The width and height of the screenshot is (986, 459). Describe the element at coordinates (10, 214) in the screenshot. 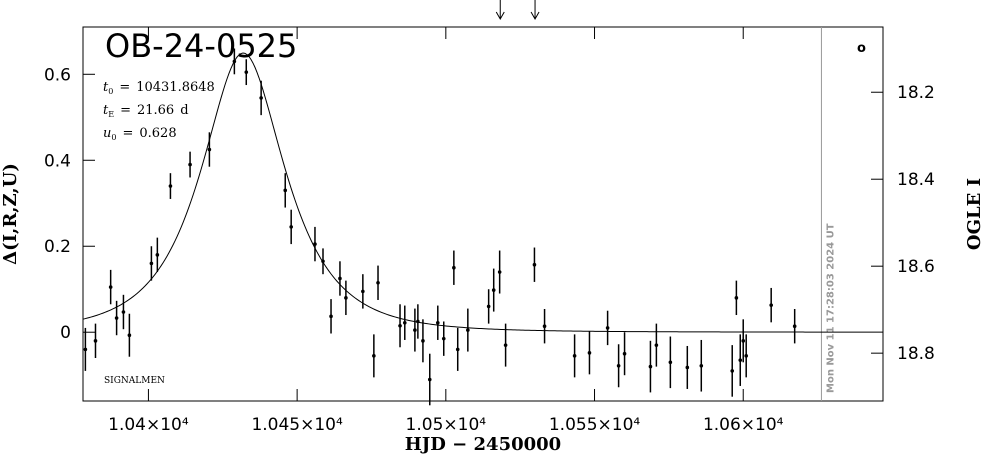

I see `y-axis-label: Δ(I,R,Z,U)` at that location.